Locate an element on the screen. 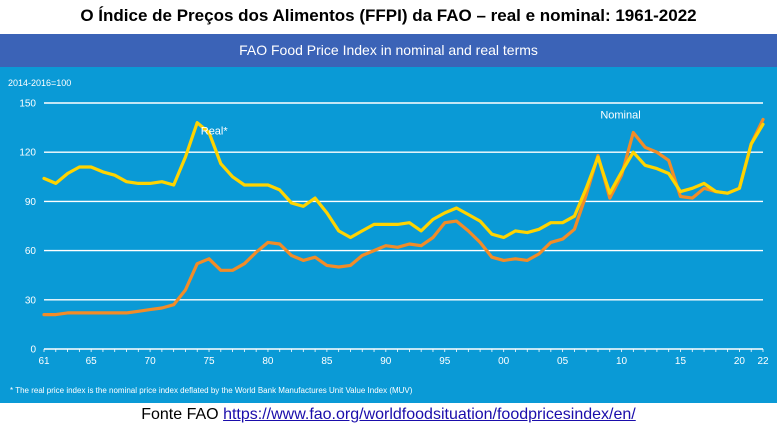  x-tick-label: 90 is located at coordinates (386, 361).